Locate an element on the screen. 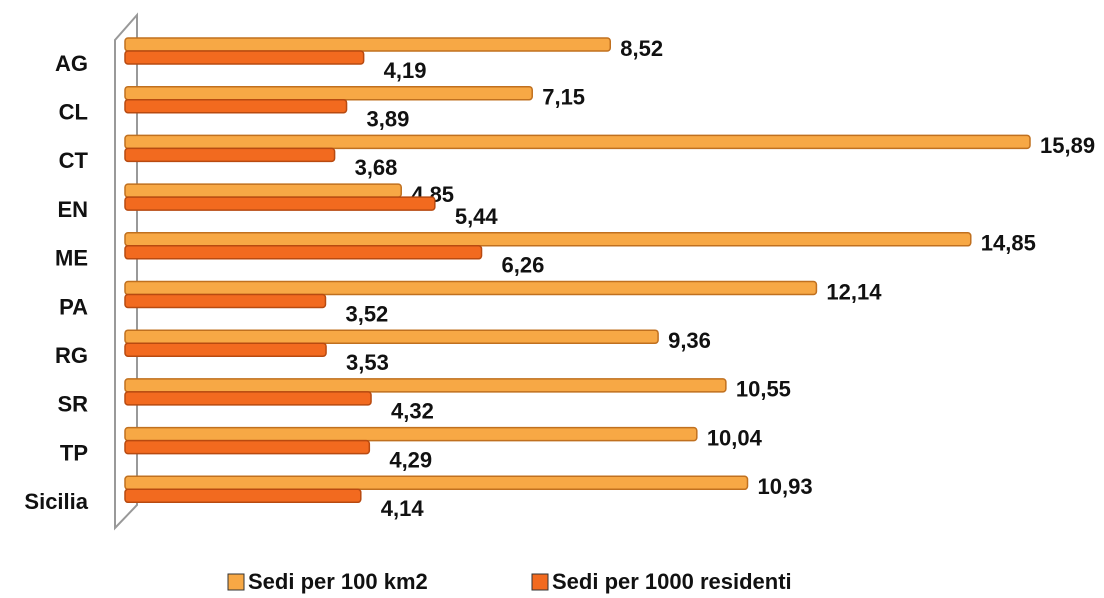 This screenshot has width=1104, height=598. y-tick-label: Sicilia is located at coordinates (56, 501).